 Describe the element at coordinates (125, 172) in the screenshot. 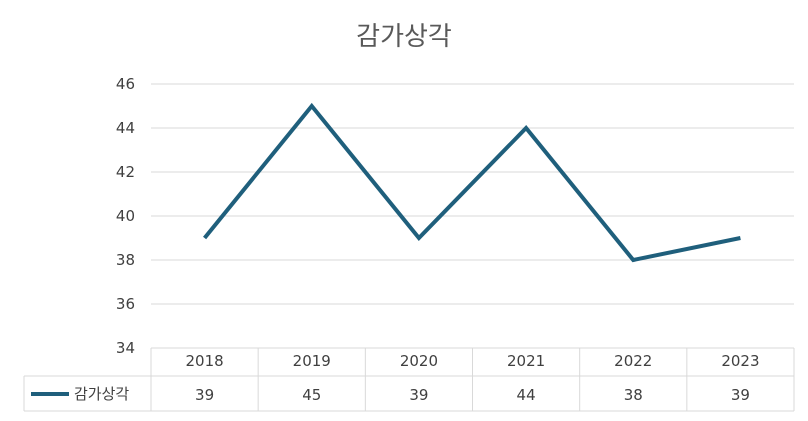

I see `y-tick-label: 42` at that location.